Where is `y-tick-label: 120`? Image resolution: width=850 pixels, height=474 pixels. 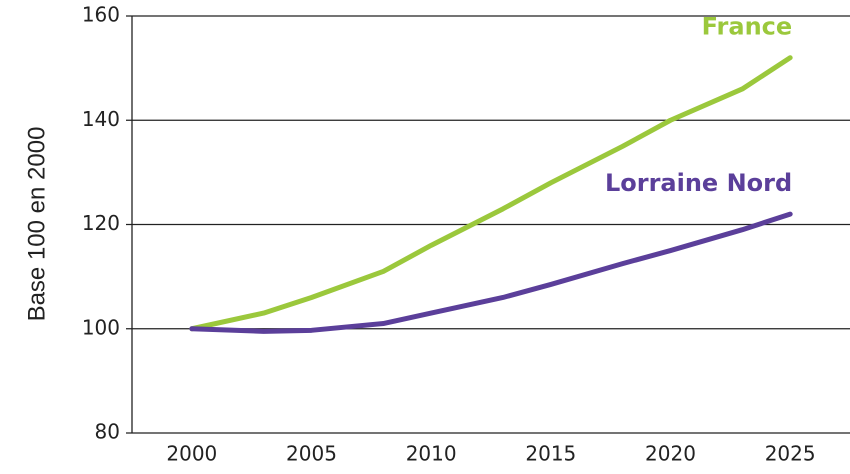
y-tick-label: 120 is located at coordinates (101, 223).